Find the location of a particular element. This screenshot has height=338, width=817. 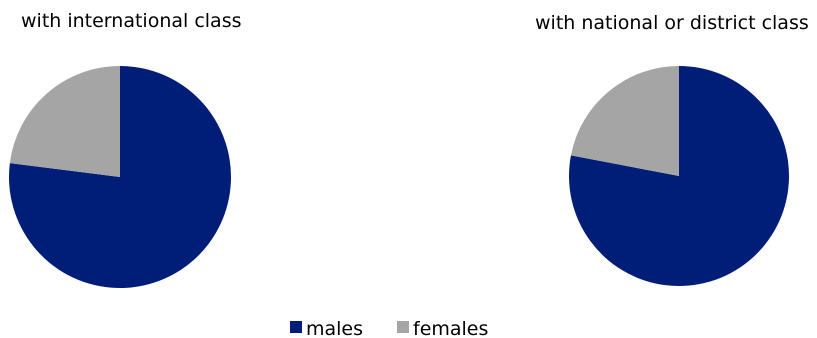

legend-swatch-females is located at coordinates (403, 327).